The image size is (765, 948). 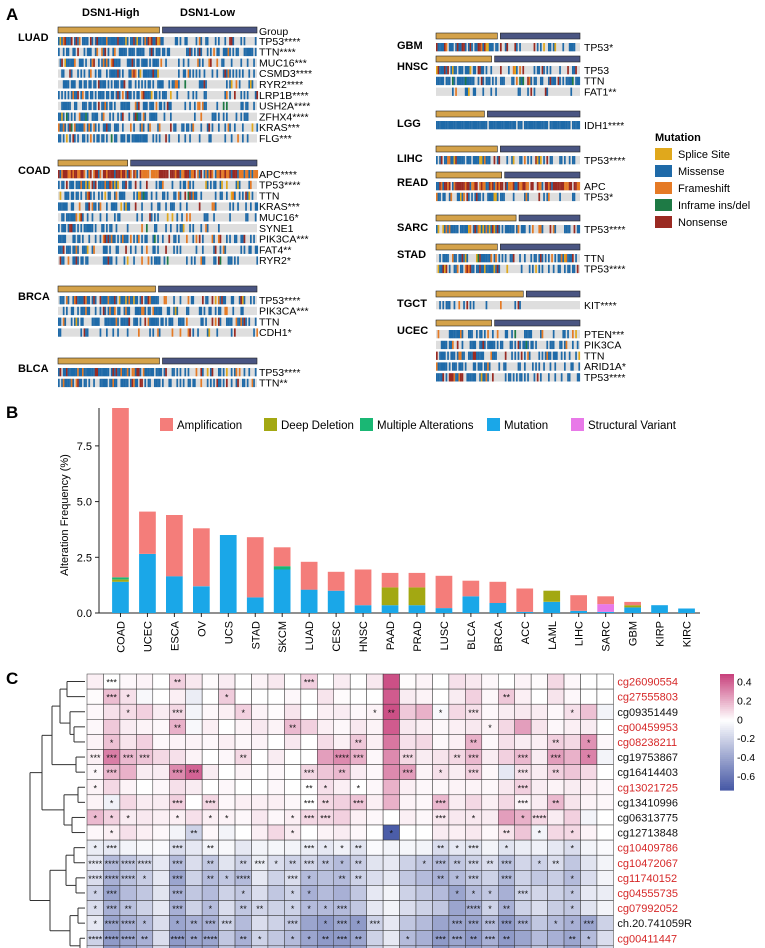 What do you see at coordinates (594, 356) in the screenshot?
I see `gene-label: TTN` at bounding box center [594, 356].